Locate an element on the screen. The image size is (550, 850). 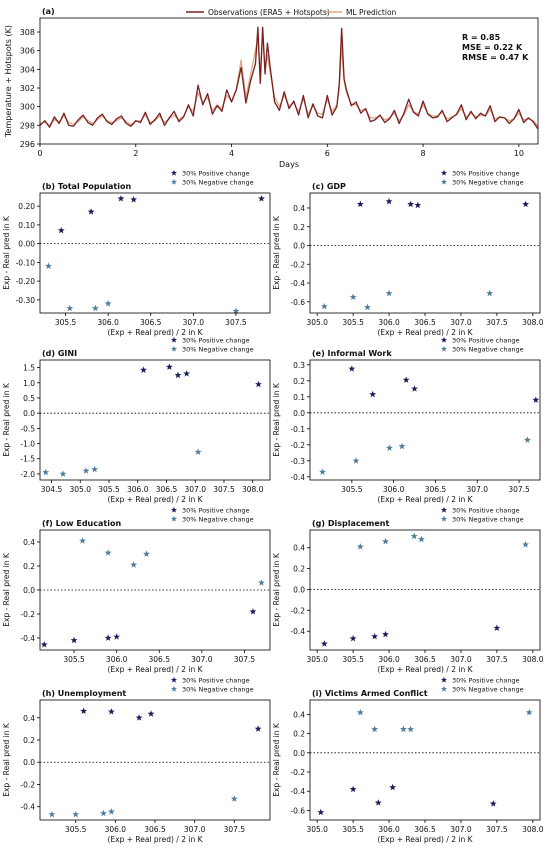
y-tick-label: 0.4 is located at coordinates (299, 208).